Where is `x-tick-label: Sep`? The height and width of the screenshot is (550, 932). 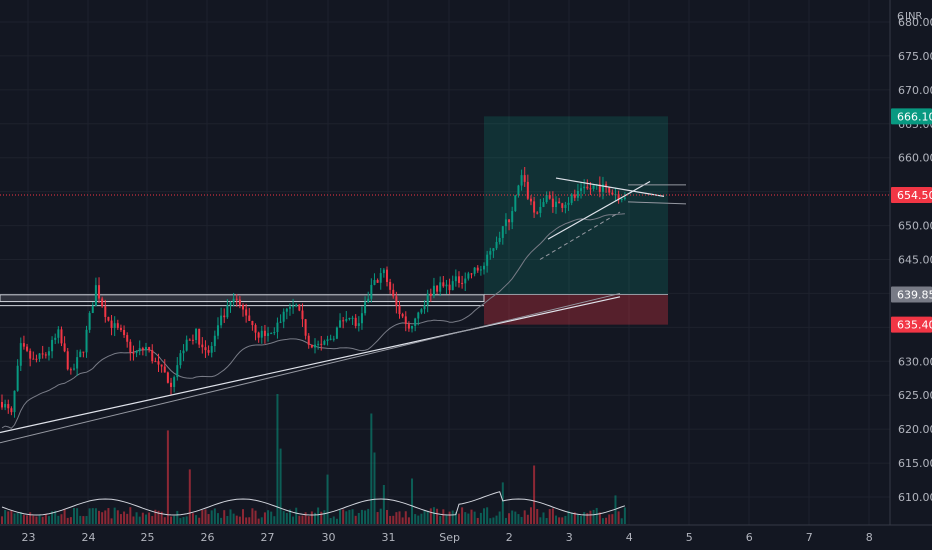 x-tick-label: Sep is located at coordinates (449, 537).